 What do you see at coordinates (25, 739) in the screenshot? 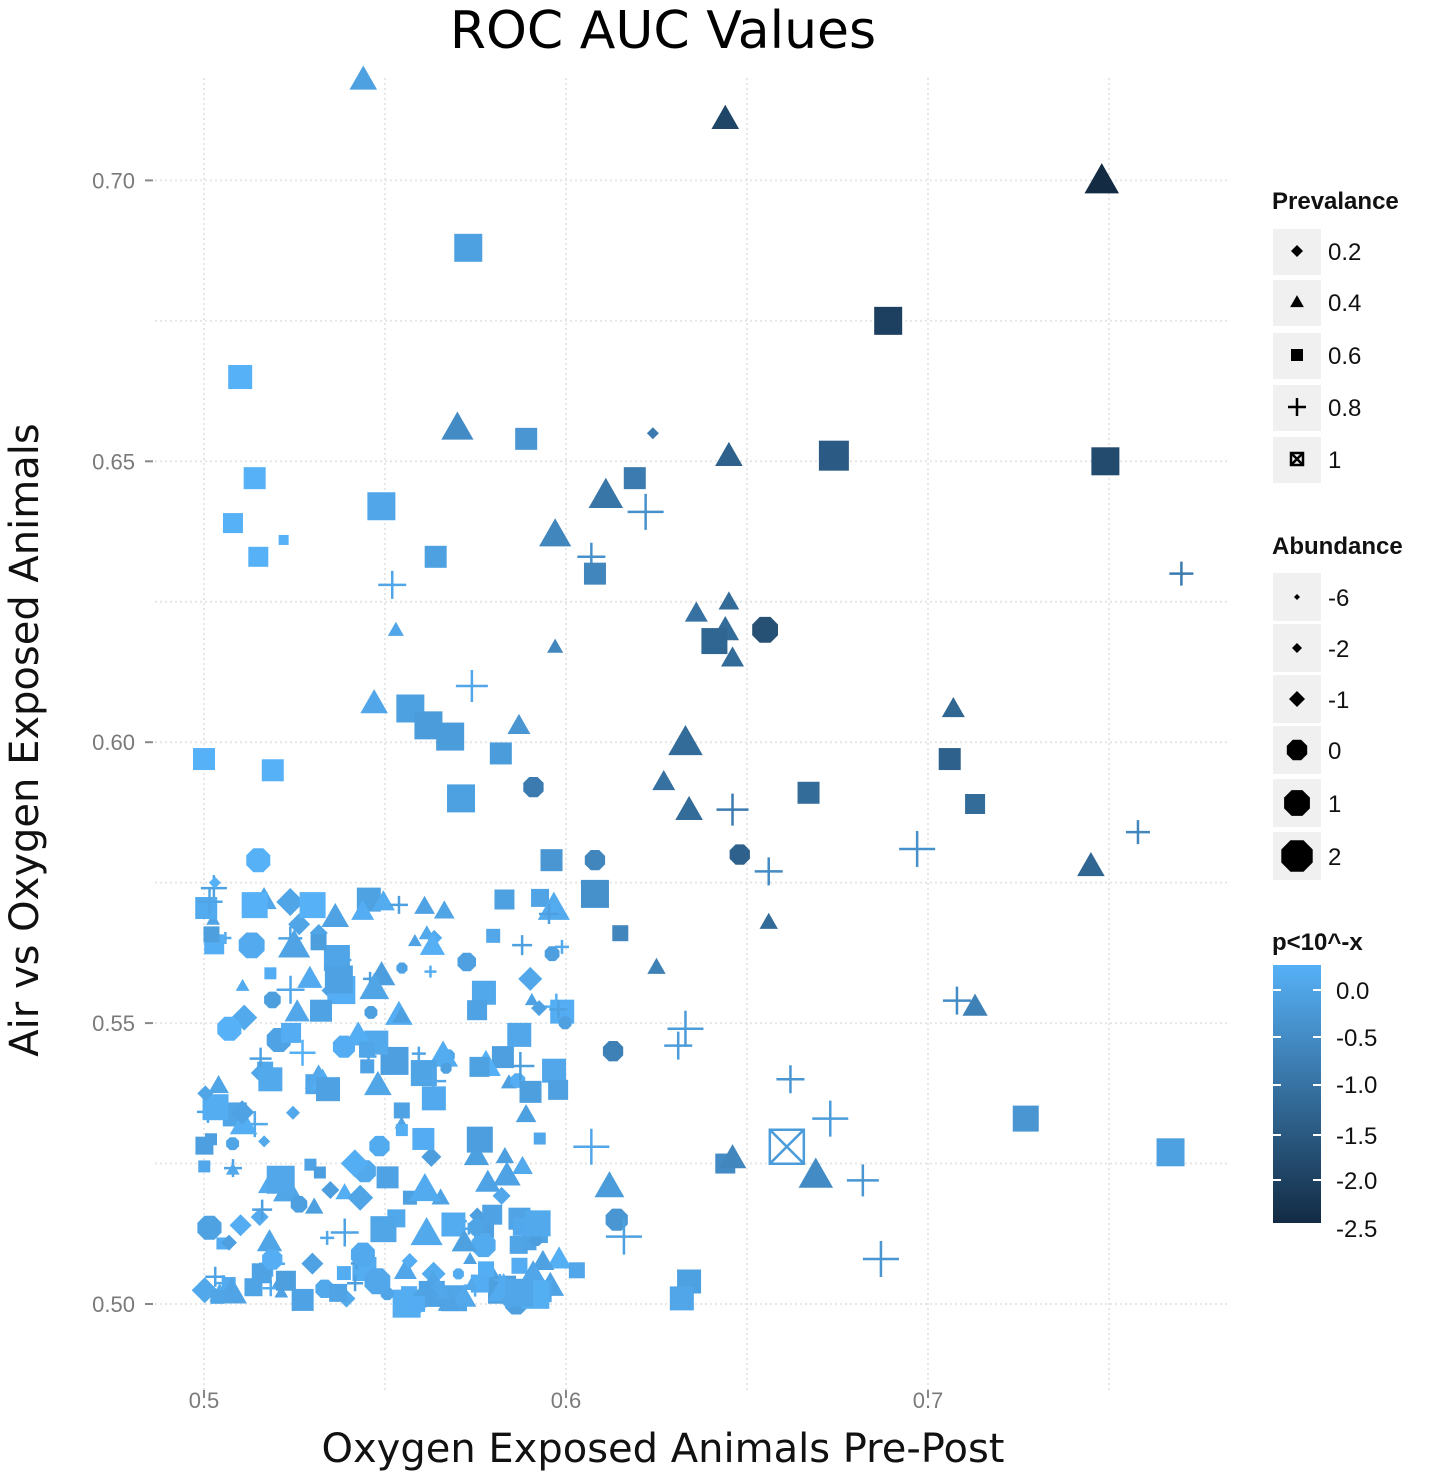
I see `y-axis-title: Air vs Oxygen Exposed Animals` at bounding box center [25, 739].